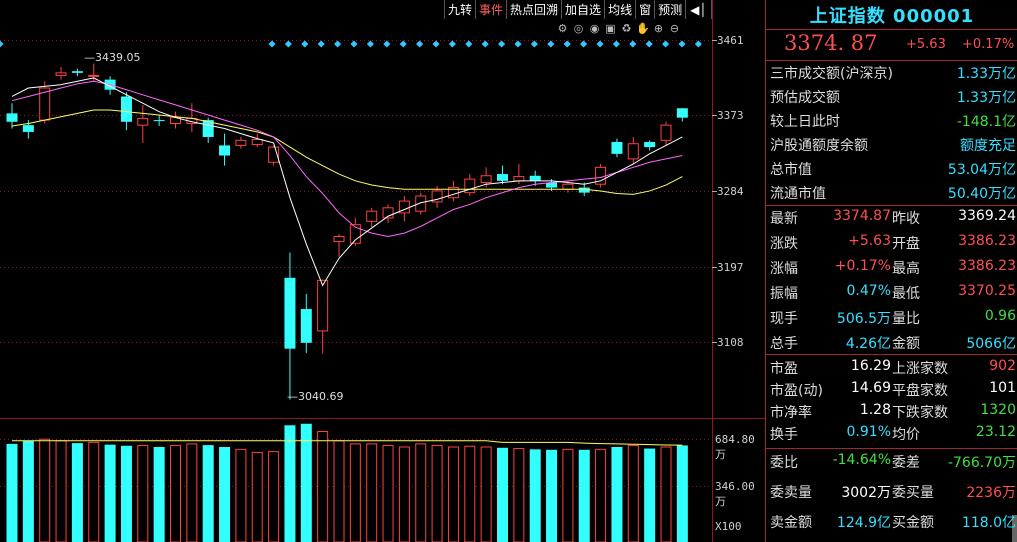 The image size is (1017, 542). Describe the element at coordinates (618, 28) in the screenshot. I see `chart-tool-icons: ⚙ ◎ ◉ ▣ ♻ ✋ ⊕ ⊖` at that location.